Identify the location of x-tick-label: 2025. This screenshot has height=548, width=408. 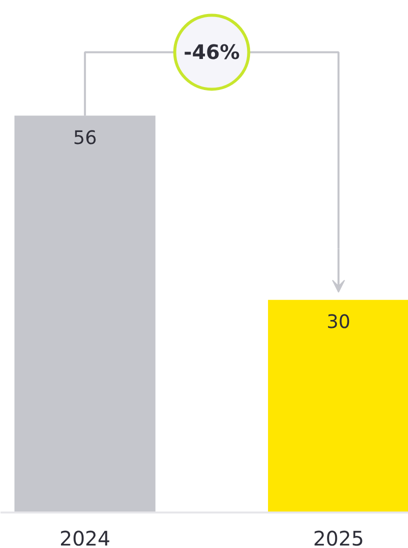
(338, 537).